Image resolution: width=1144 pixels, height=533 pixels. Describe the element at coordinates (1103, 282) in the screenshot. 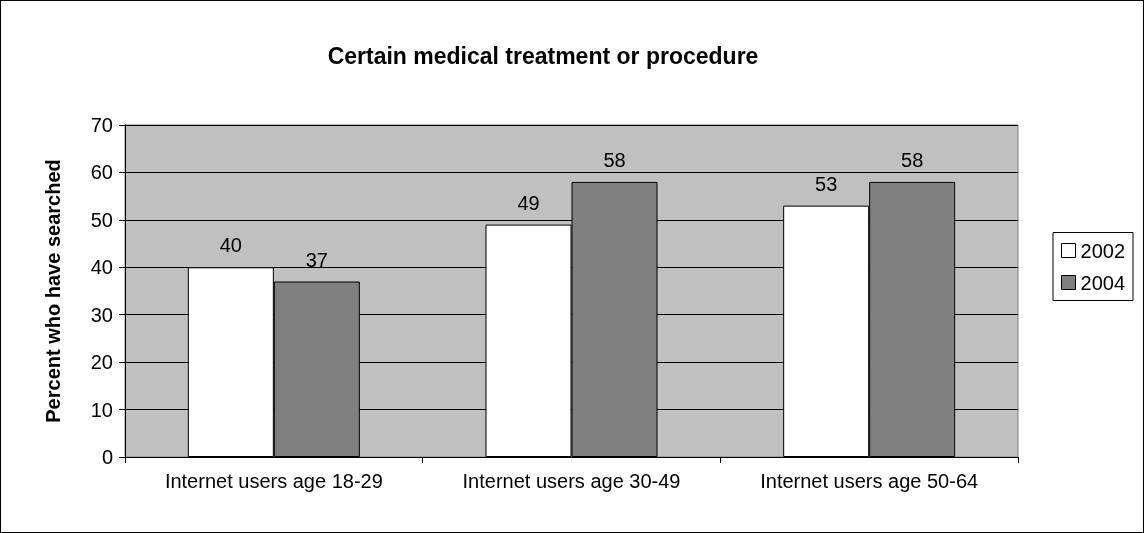

I see `legend-label: 2004` at that location.